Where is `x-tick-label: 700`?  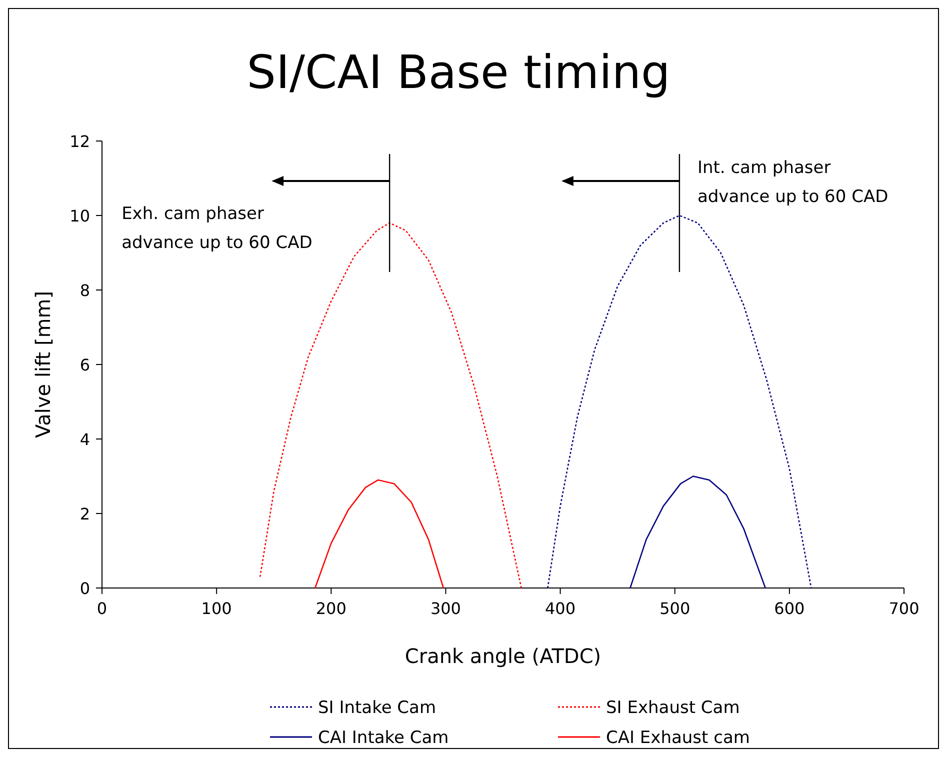 x-tick-label: 700 is located at coordinates (904, 608).